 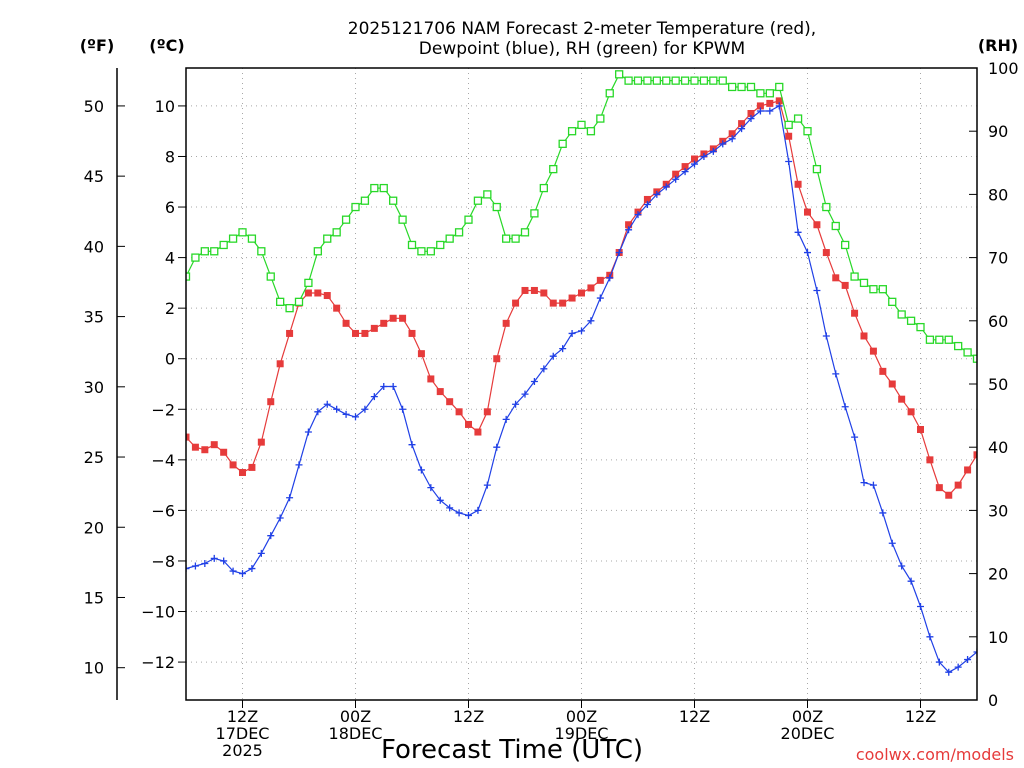 What do you see at coordinates (998, 574) in the screenshot?
I see `rh-tick-label: 20` at bounding box center [998, 574].